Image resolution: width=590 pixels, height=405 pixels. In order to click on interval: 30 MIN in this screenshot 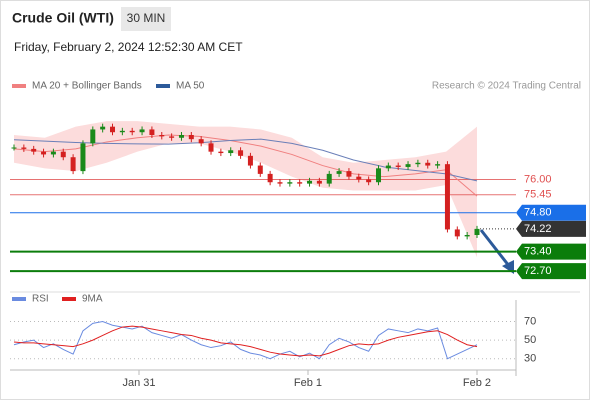, I will do `click(146, 18)`.